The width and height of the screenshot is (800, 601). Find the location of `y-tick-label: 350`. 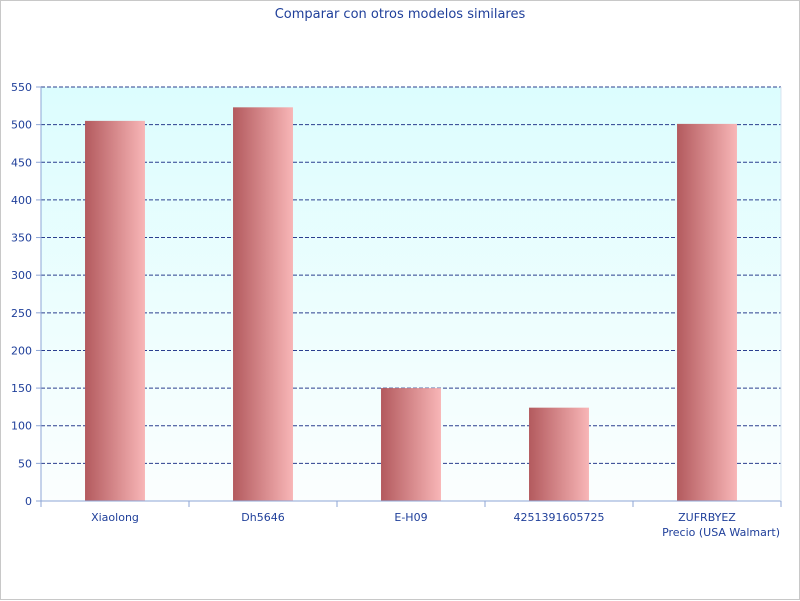

y-tick-label: 350 is located at coordinates (21, 238).